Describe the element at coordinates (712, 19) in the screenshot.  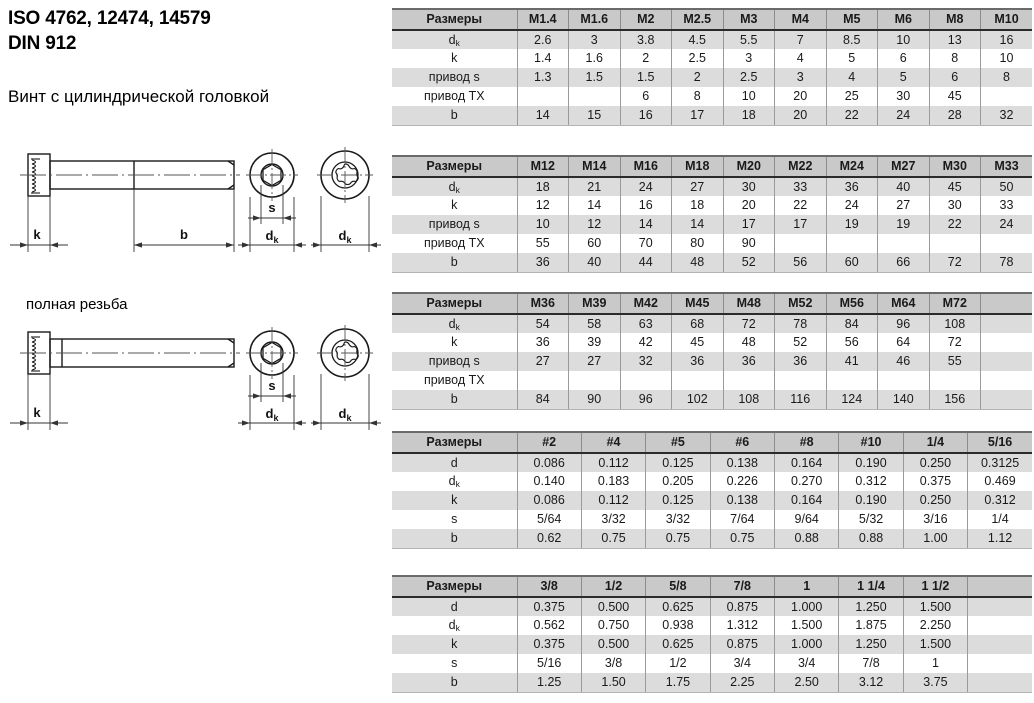
I see `table-header-row: Размеры M1.4 M1.6 M2 M2.5 M3 M4 M5 M6 M8 M10` at that location.